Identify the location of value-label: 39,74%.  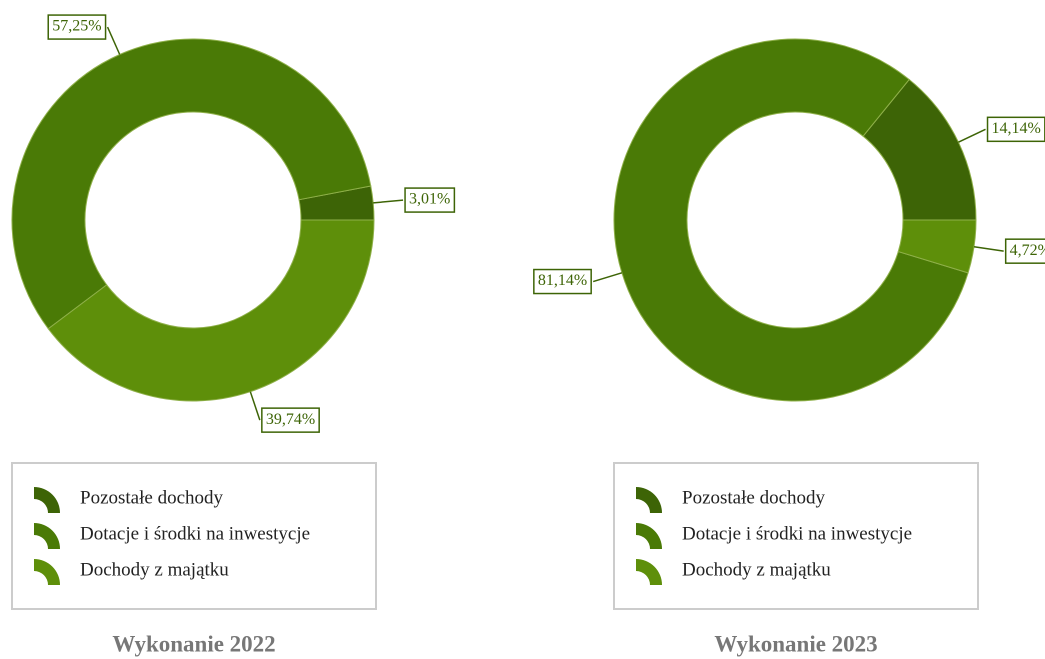
(290, 419).